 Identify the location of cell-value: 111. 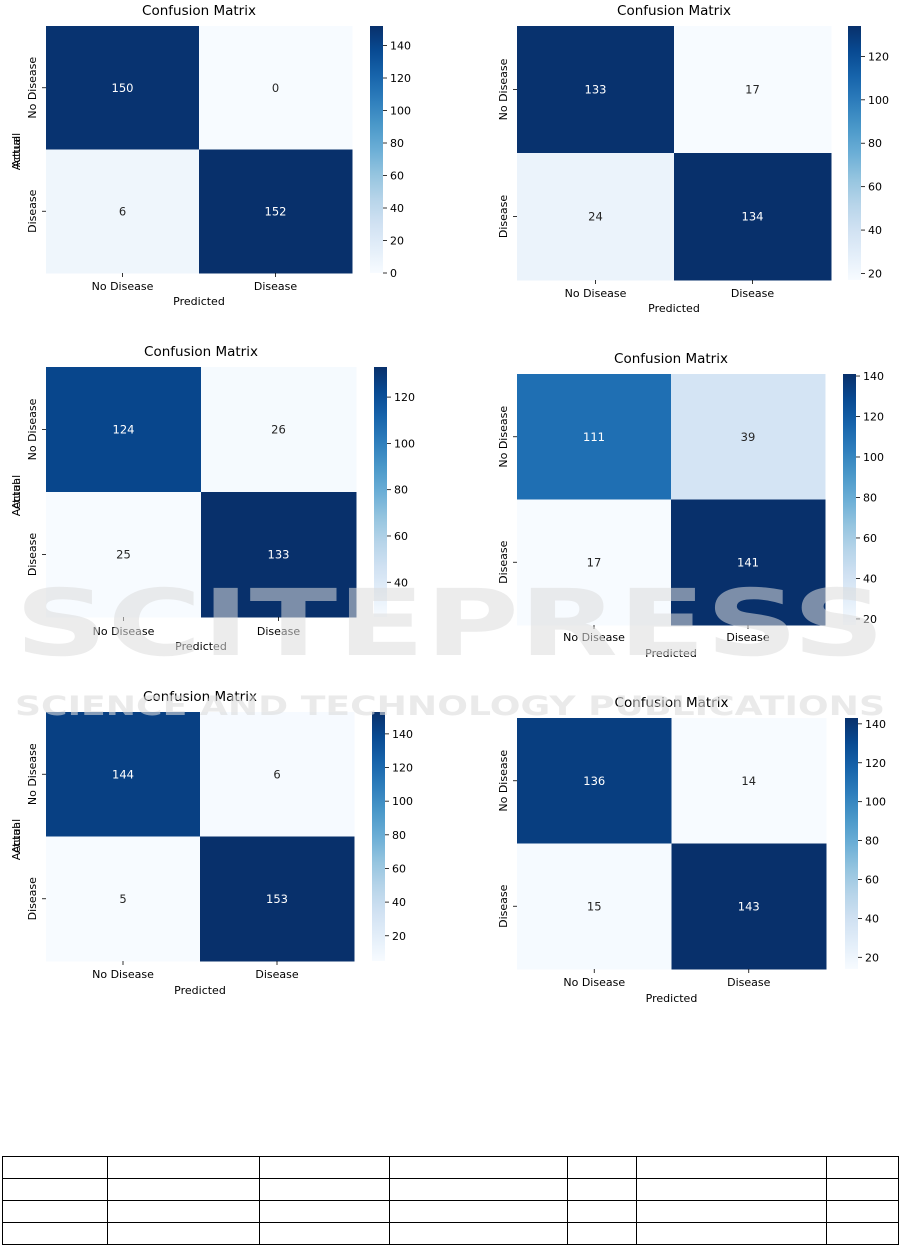
(594, 437).